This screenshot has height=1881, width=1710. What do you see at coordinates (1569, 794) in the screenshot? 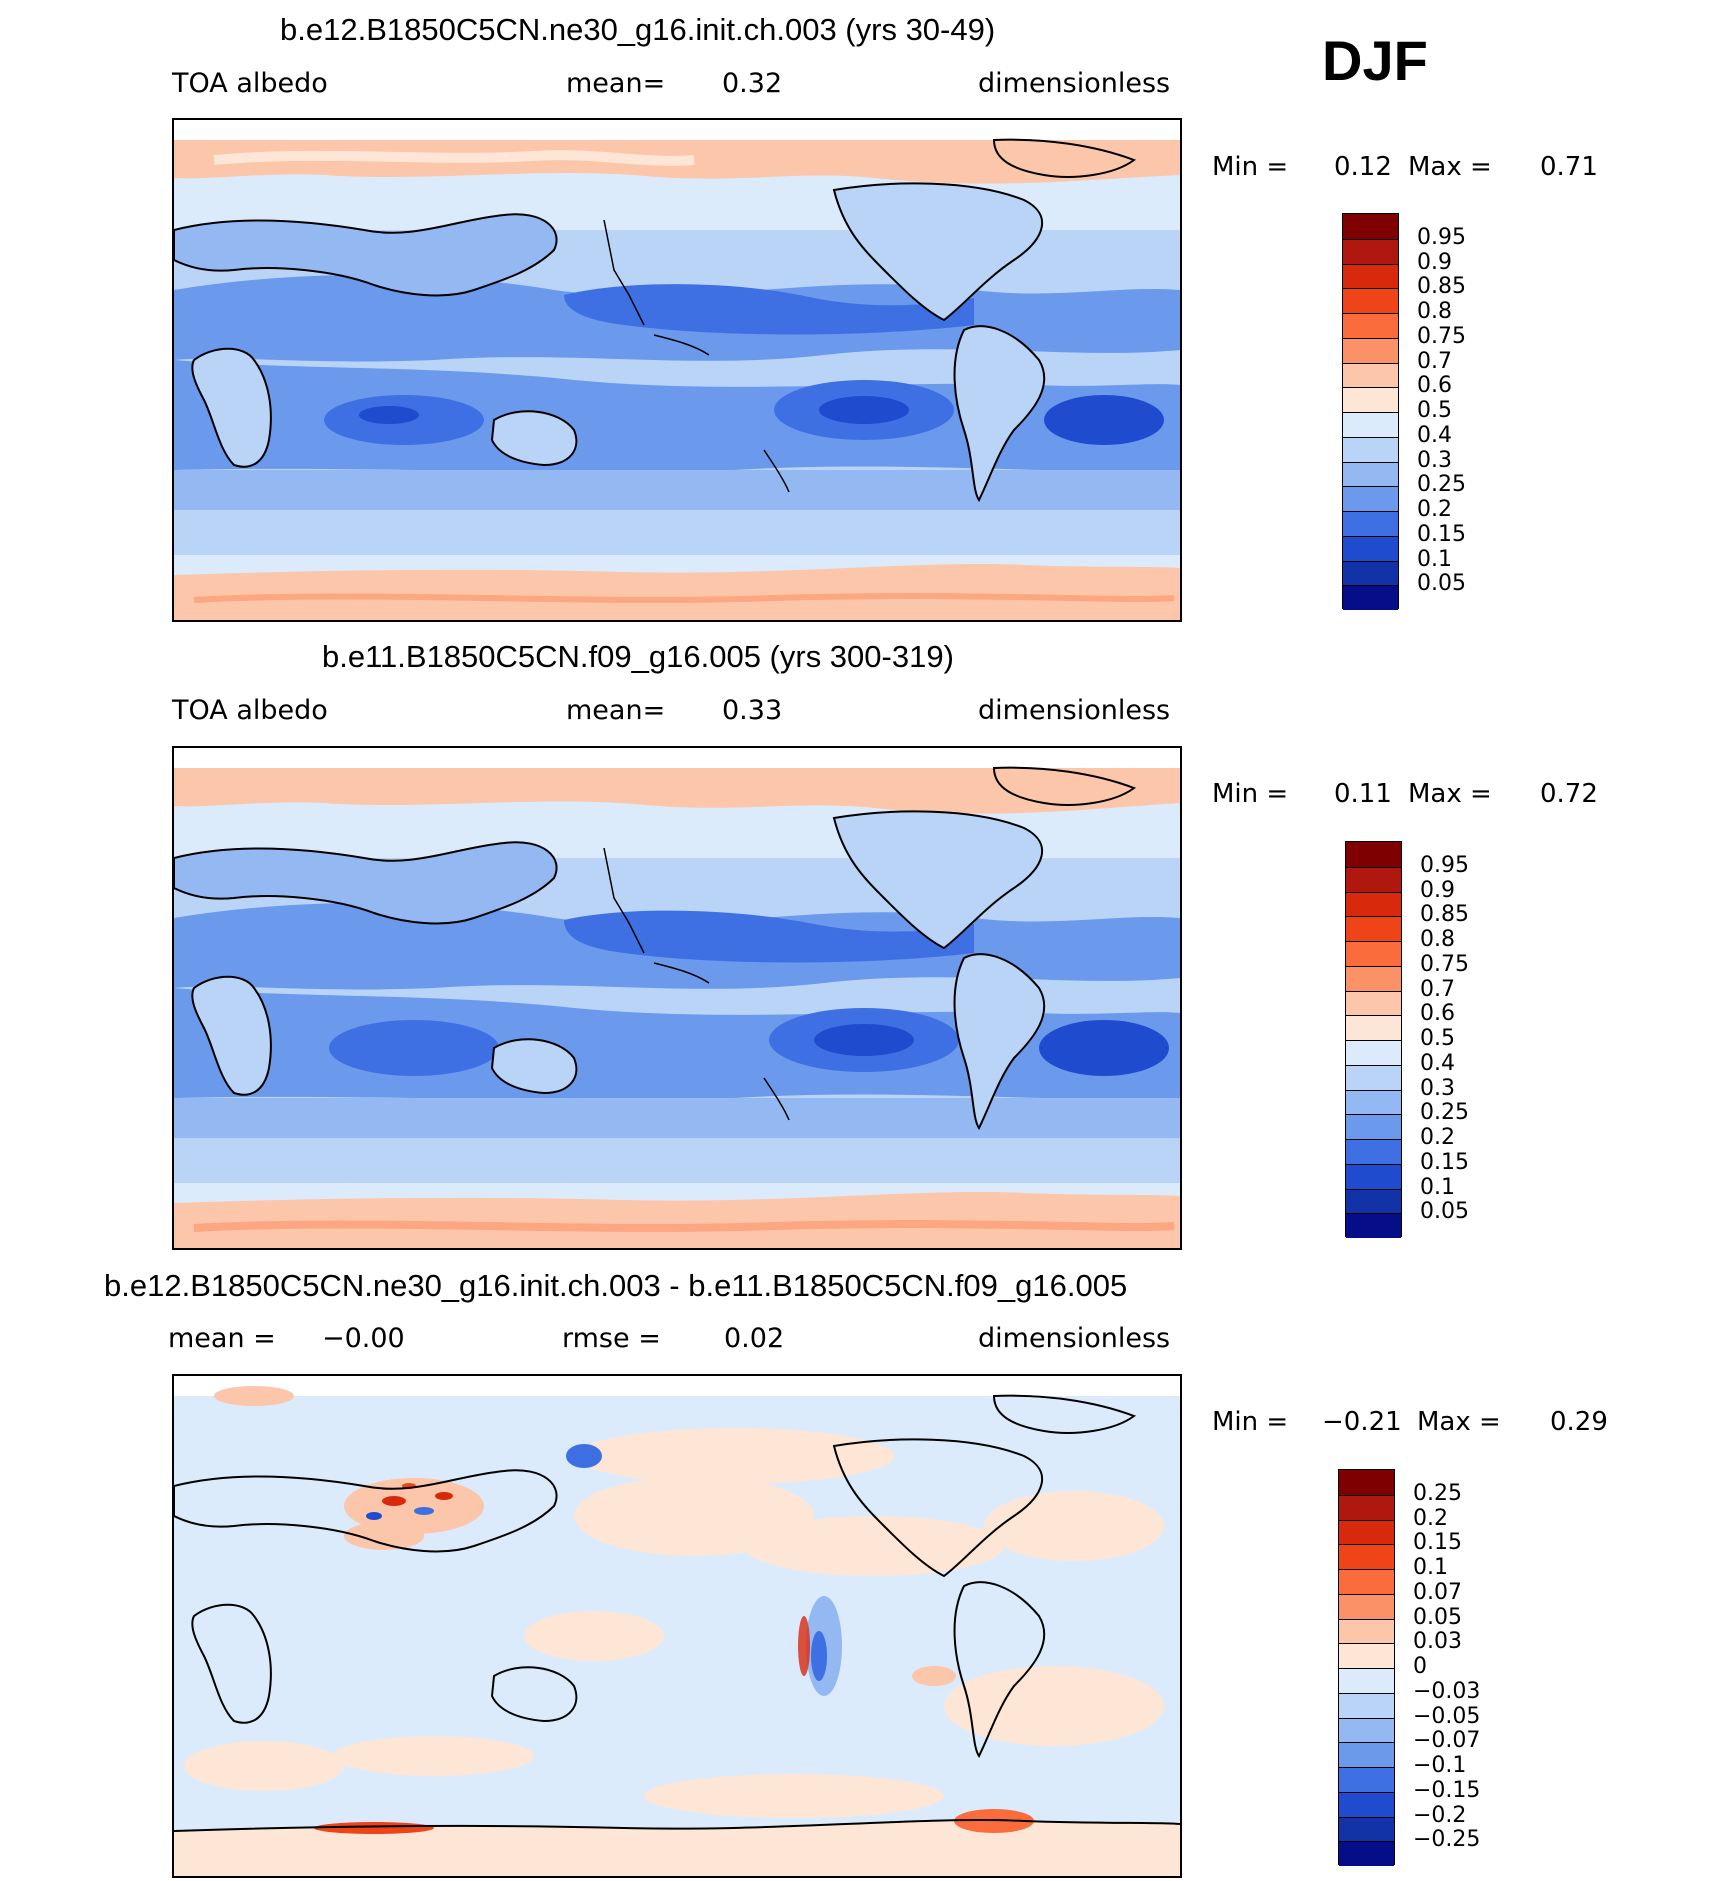
I see `panel2-max-value: 0.72` at bounding box center [1569, 794].